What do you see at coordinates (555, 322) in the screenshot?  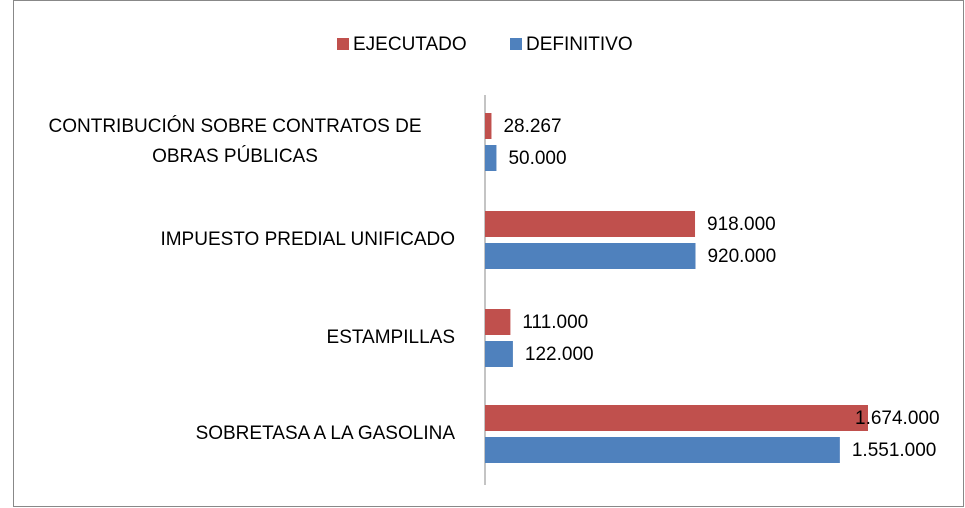 I see `value-label: 111.000` at bounding box center [555, 322].